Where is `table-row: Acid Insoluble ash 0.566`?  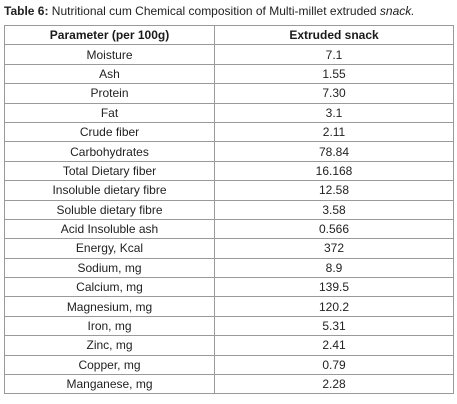 table-row: Acid Insoluble ash 0.566 is located at coordinates (229, 229).